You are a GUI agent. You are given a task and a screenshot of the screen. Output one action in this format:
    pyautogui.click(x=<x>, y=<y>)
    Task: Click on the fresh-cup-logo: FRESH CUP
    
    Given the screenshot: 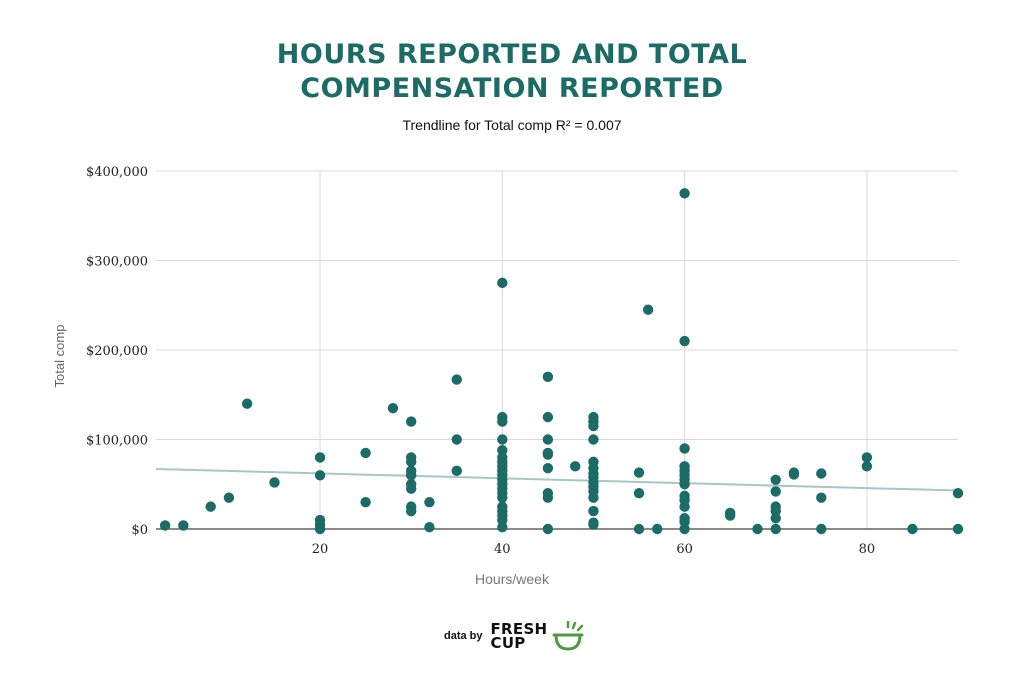 What is the action you would take?
    pyautogui.click(x=519, y=636)
    